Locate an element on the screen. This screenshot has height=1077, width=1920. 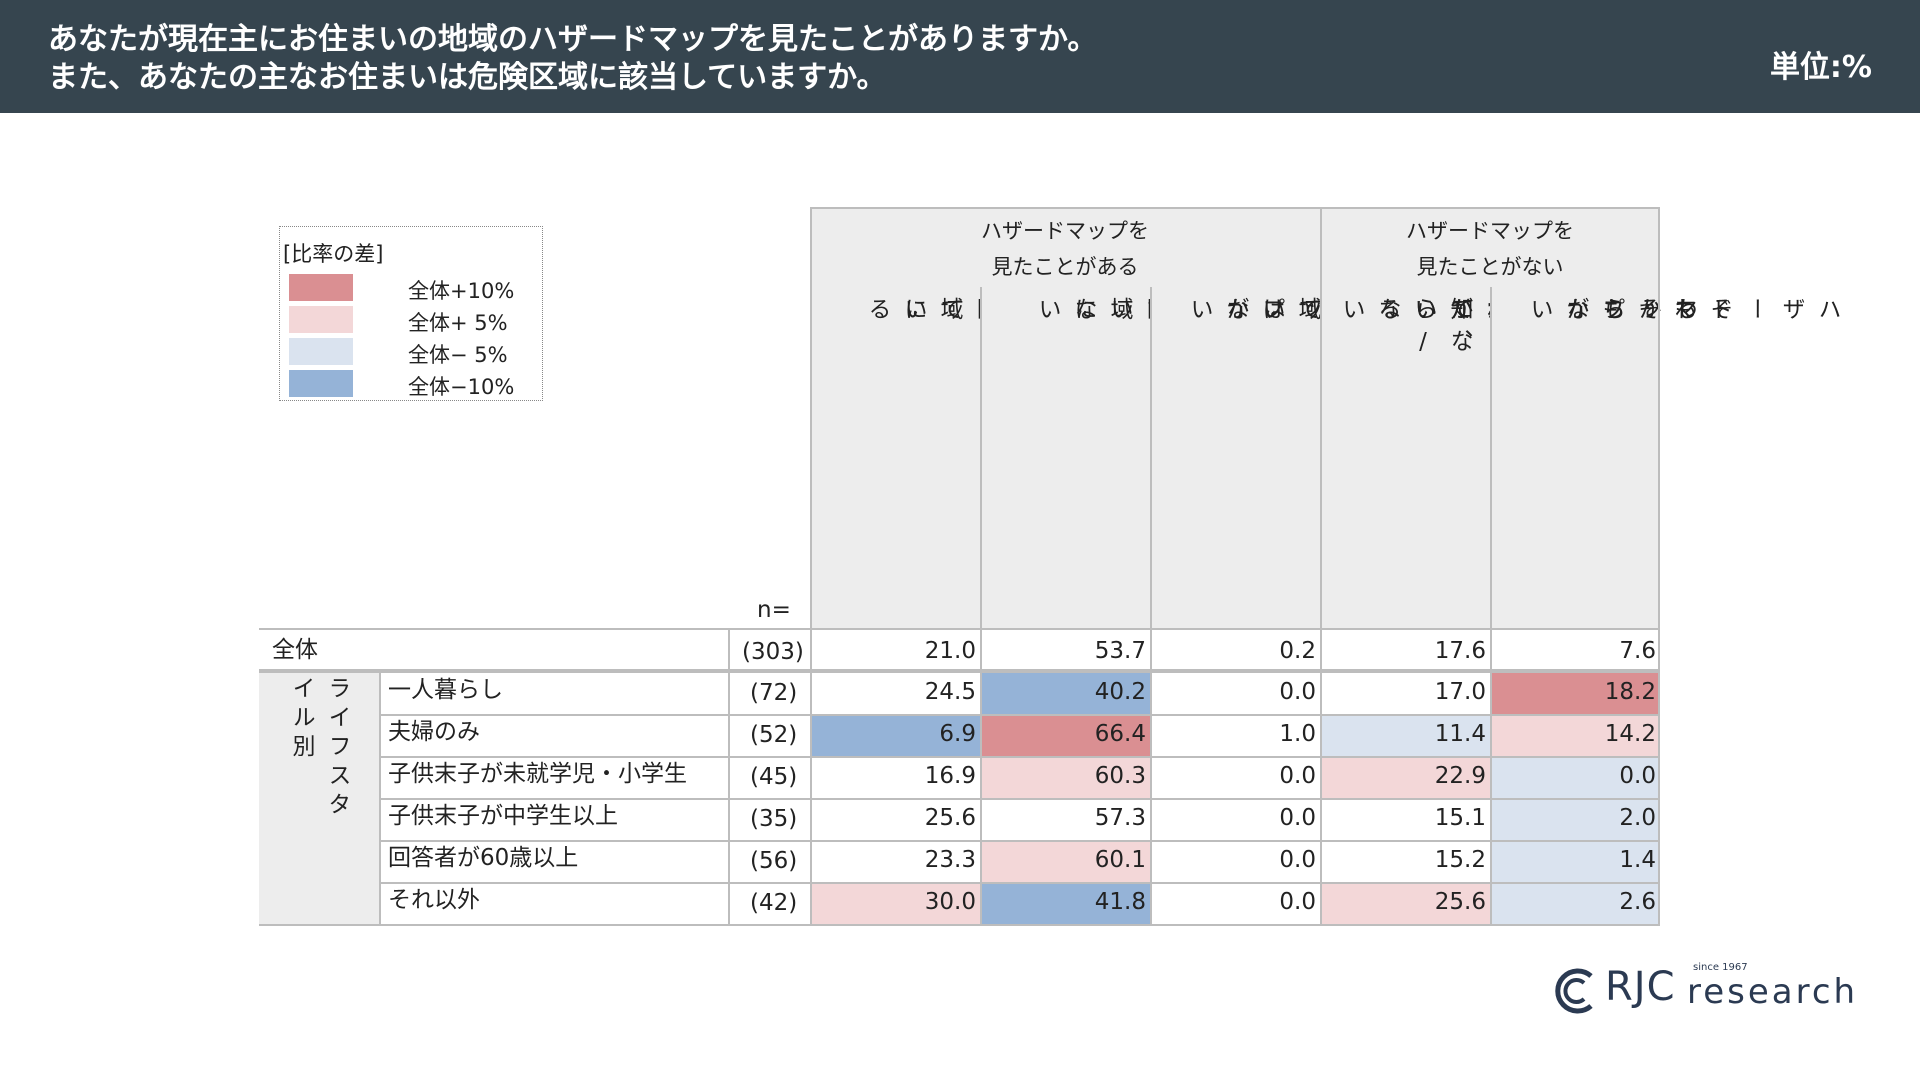
row-n: (35) is located at coordinates (774, 819).